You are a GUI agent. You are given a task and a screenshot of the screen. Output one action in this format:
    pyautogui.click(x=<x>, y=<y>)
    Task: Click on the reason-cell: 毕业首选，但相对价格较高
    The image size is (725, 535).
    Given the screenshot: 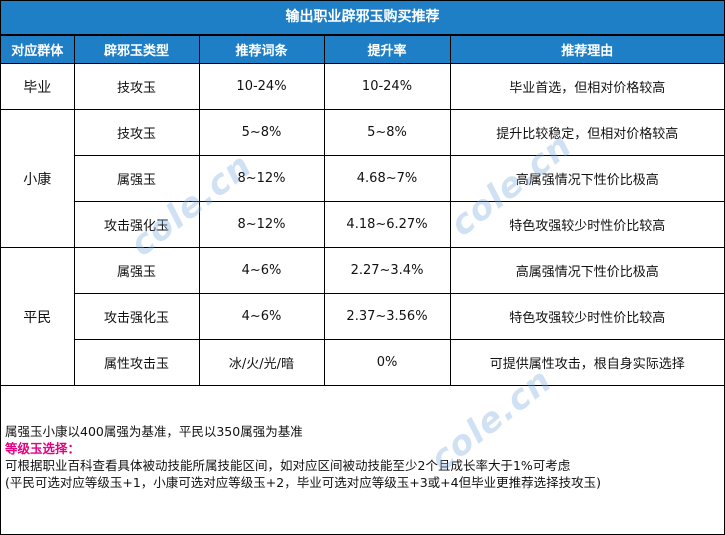 What is the action you would take?
    pyautogui.click(x=586, y=86)
    